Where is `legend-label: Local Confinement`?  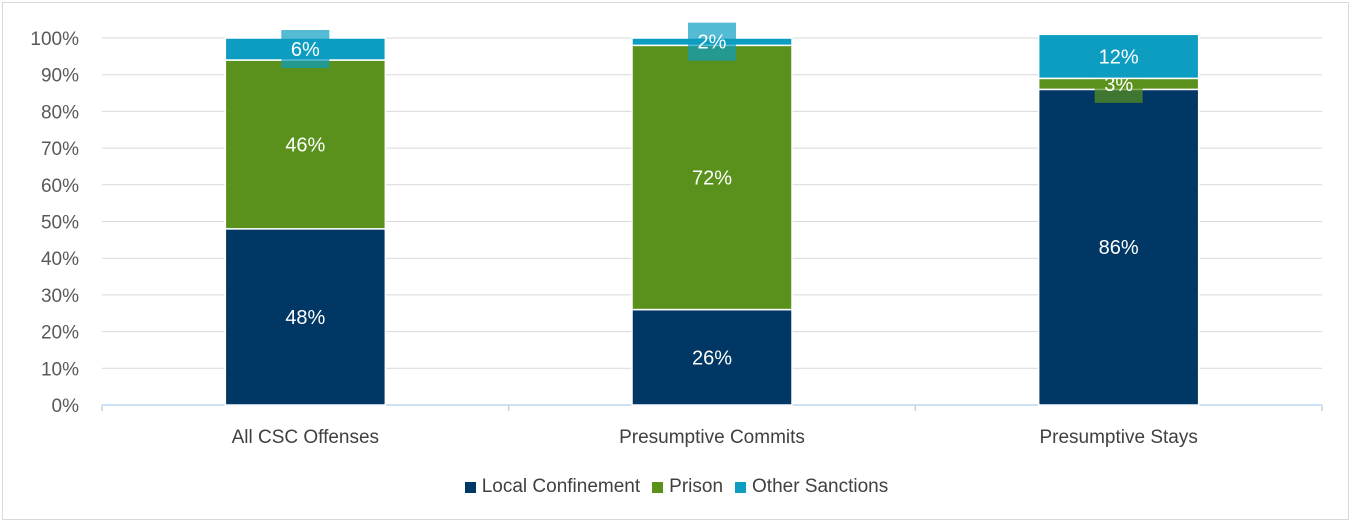 legend-label: Local Confinement is located at coordinates (561, 486).